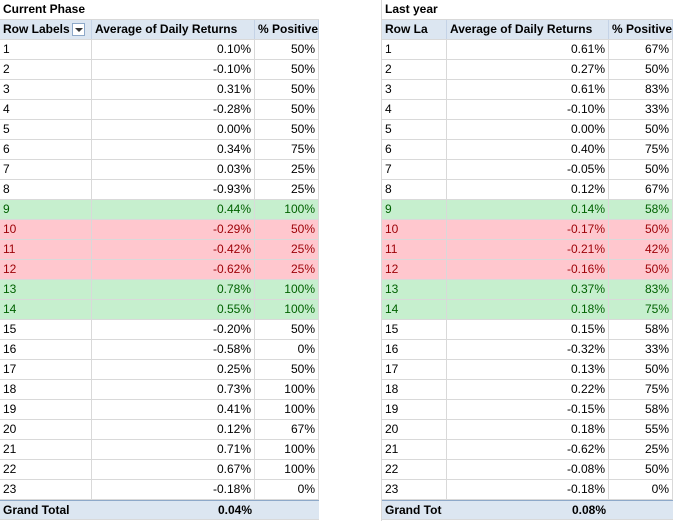 This screenshot has width=673, height=521. What do you see at coordinates (528, 409) in the screenshot?
I see `avg-return-cell: -0.15%` at bounding box center [528, 409].